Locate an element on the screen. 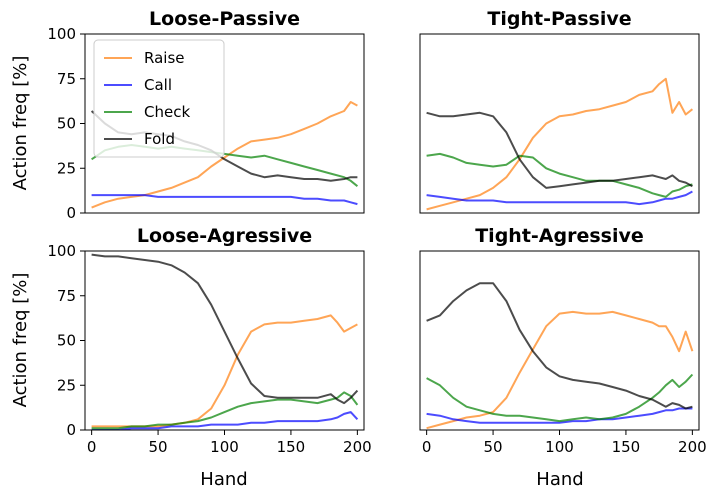 Image resolution: width=707 pixels, height=498 pixels. line-raise-tight-passive is located at coordinates (560, 144).